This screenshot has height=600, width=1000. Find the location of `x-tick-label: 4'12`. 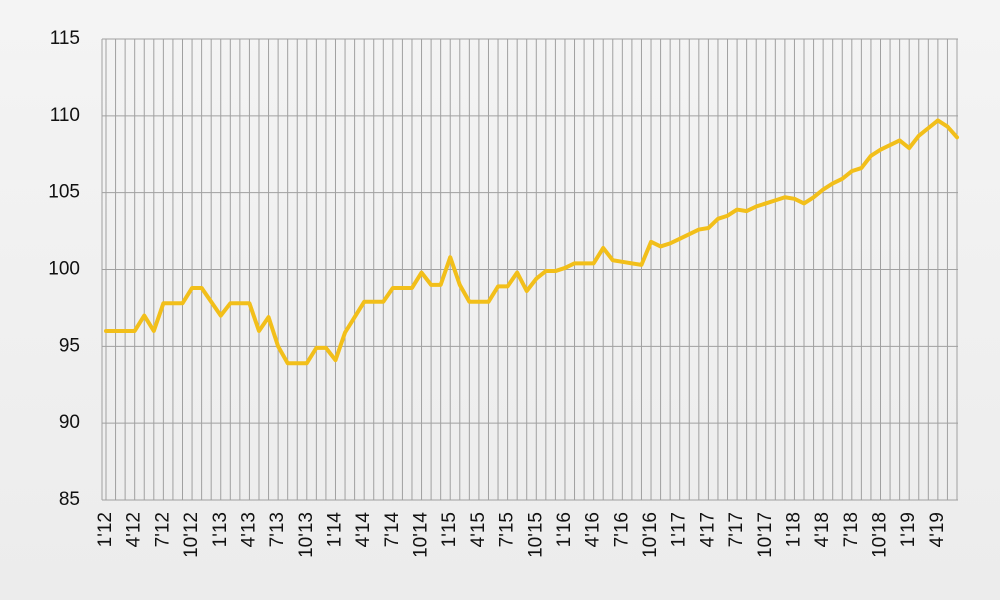

x-tick-label: 4'12 is located at coordinates (134, 529).